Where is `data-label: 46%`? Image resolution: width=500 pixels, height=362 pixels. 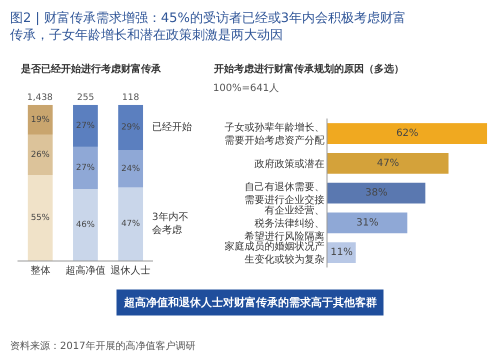
data-label: 46% is located at coordinates (85, 223).